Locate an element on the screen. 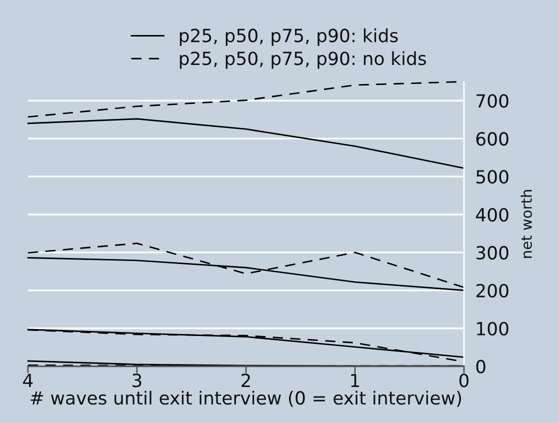  y-tick-label: 300 is located at coordinates (492, 253).